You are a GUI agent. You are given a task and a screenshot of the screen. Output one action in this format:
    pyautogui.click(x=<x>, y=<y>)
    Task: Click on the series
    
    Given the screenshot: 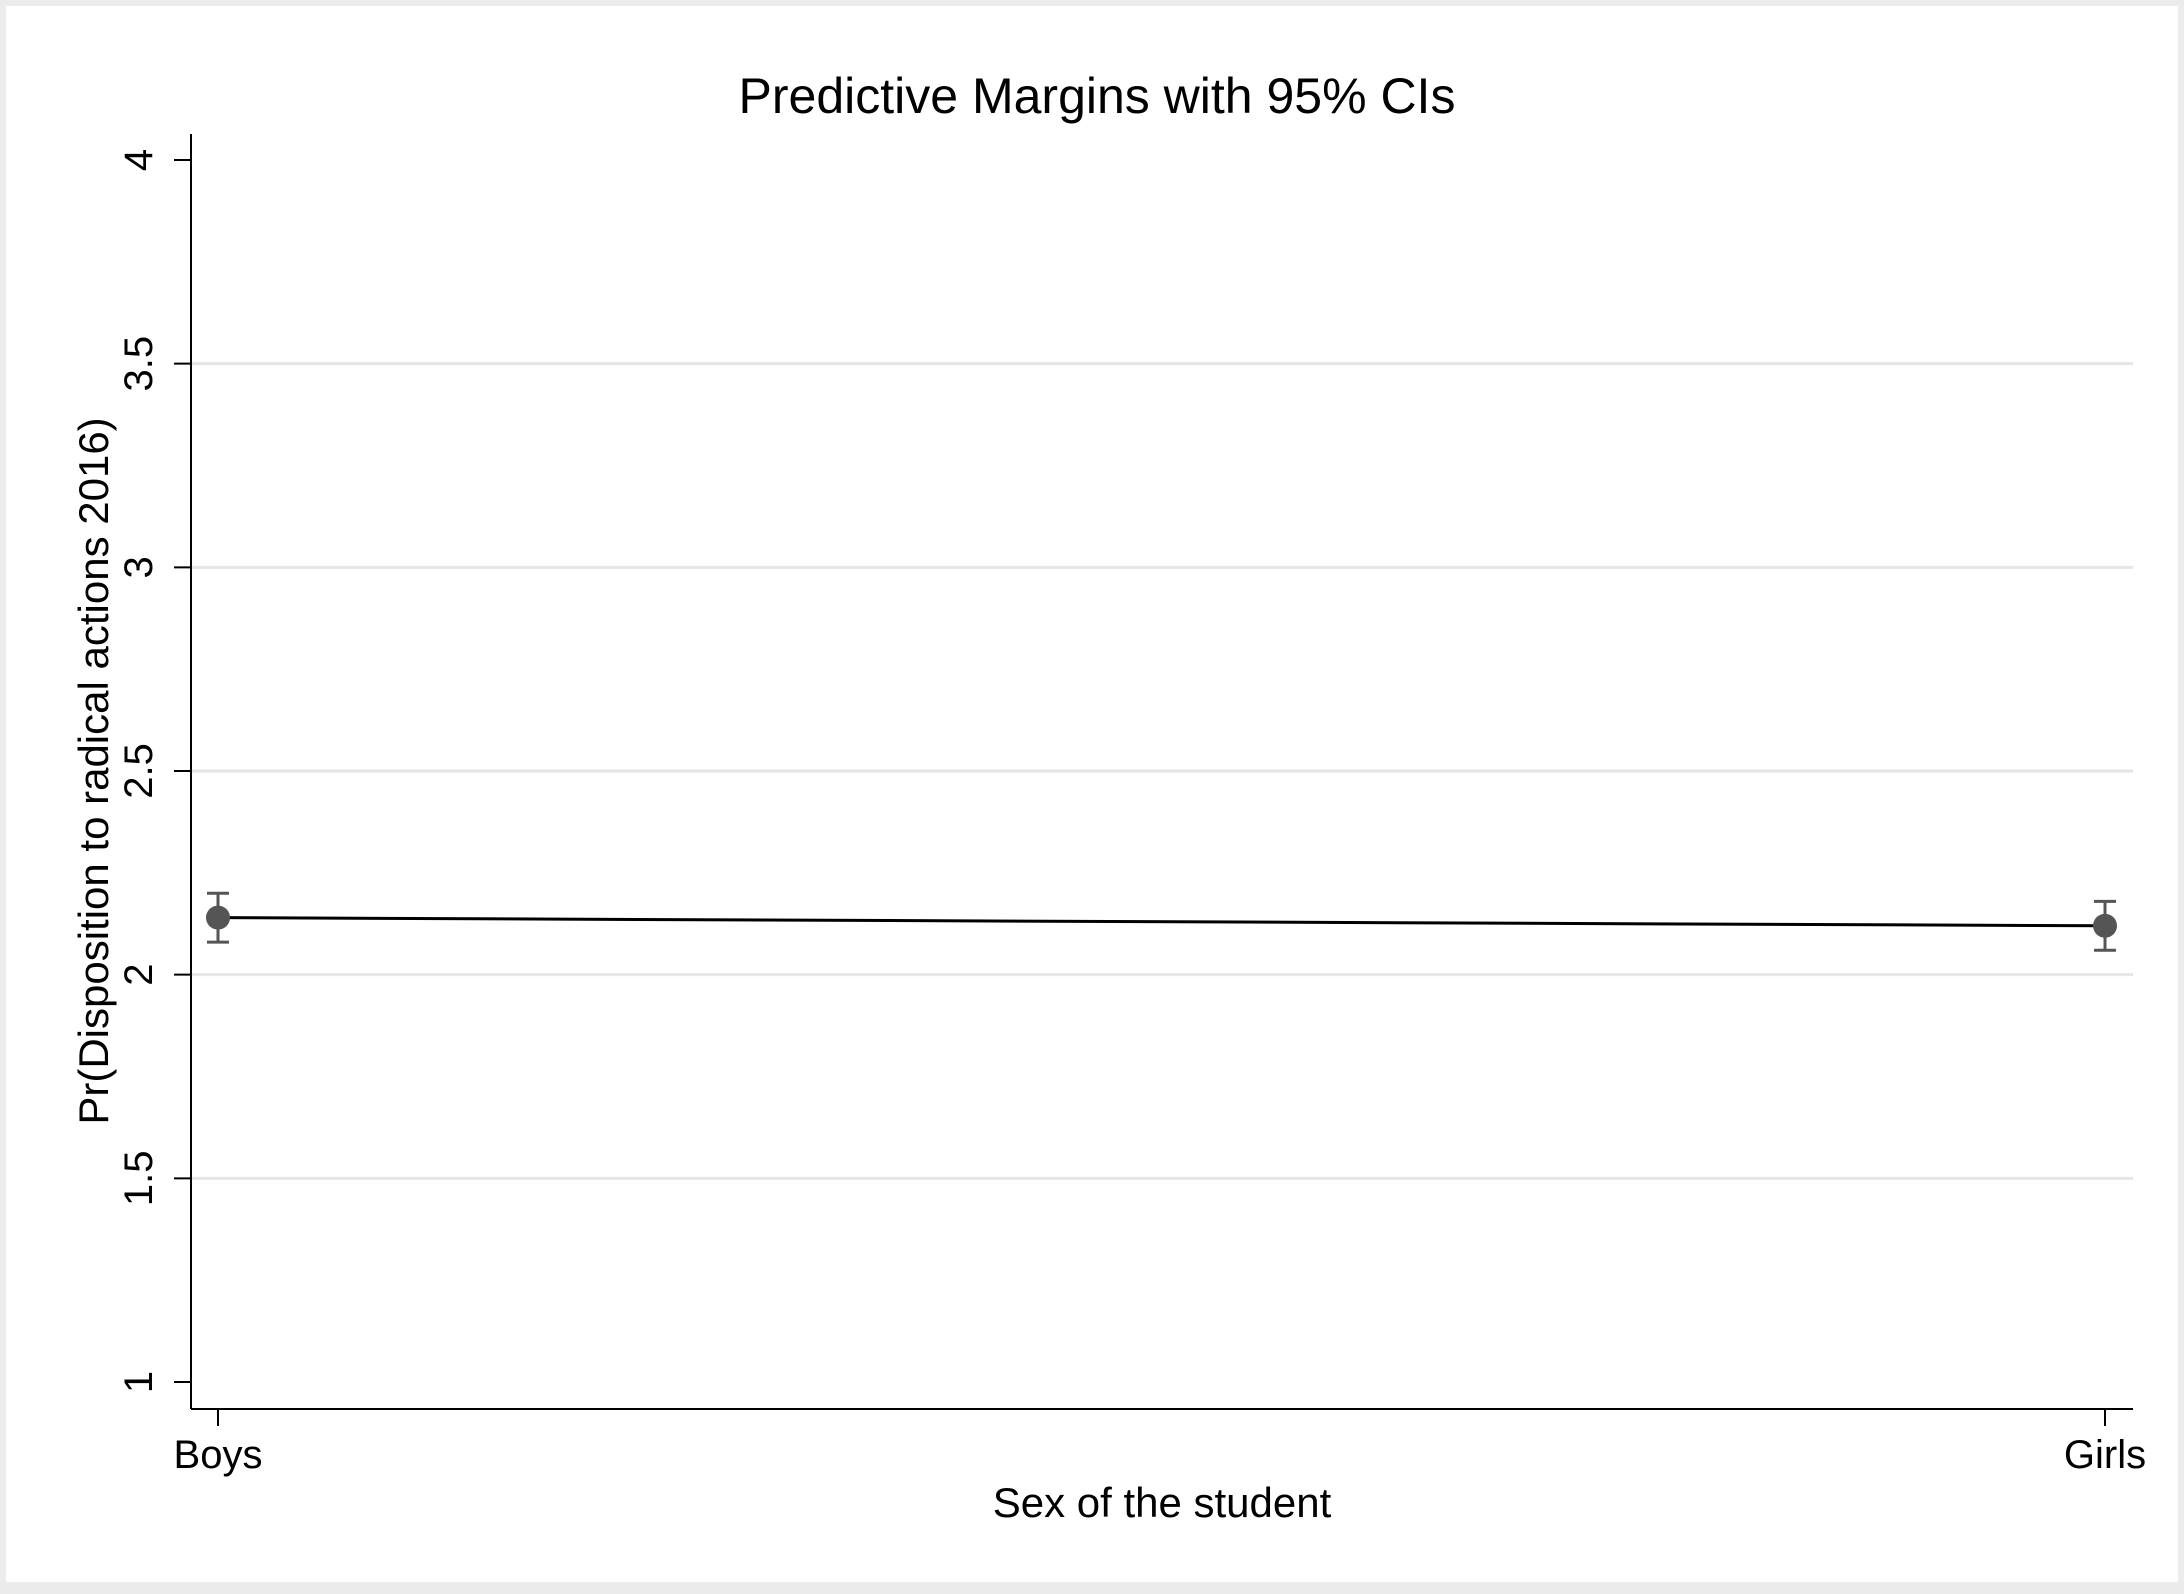 What is the action you would take?
    pyautogui.click(x=1161, y=921)
    